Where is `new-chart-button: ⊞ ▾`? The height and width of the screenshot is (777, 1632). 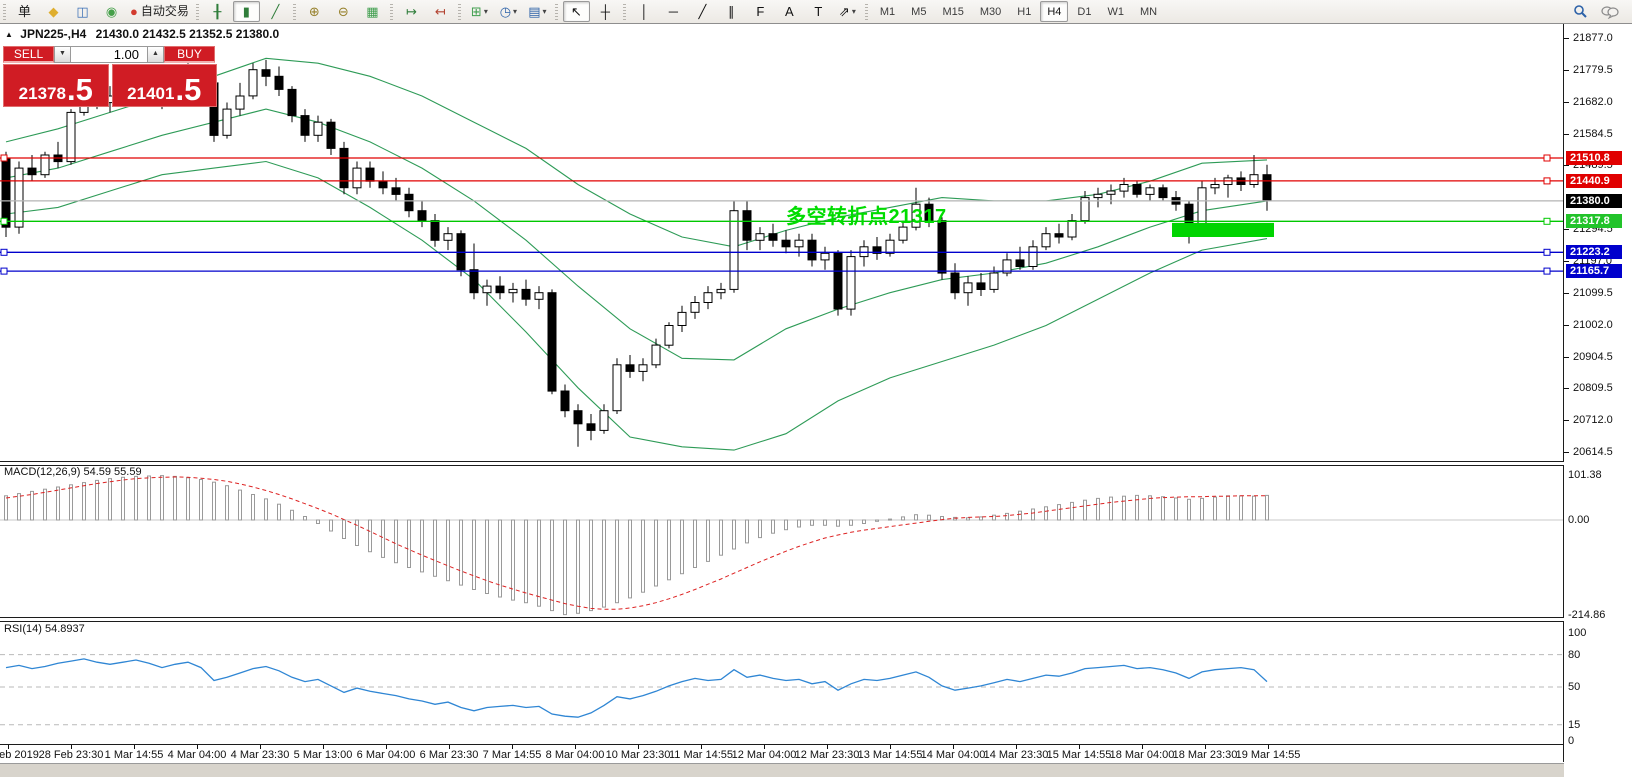
new-chart-button: ⊞ ▾ is located at coordinates (479, 11).